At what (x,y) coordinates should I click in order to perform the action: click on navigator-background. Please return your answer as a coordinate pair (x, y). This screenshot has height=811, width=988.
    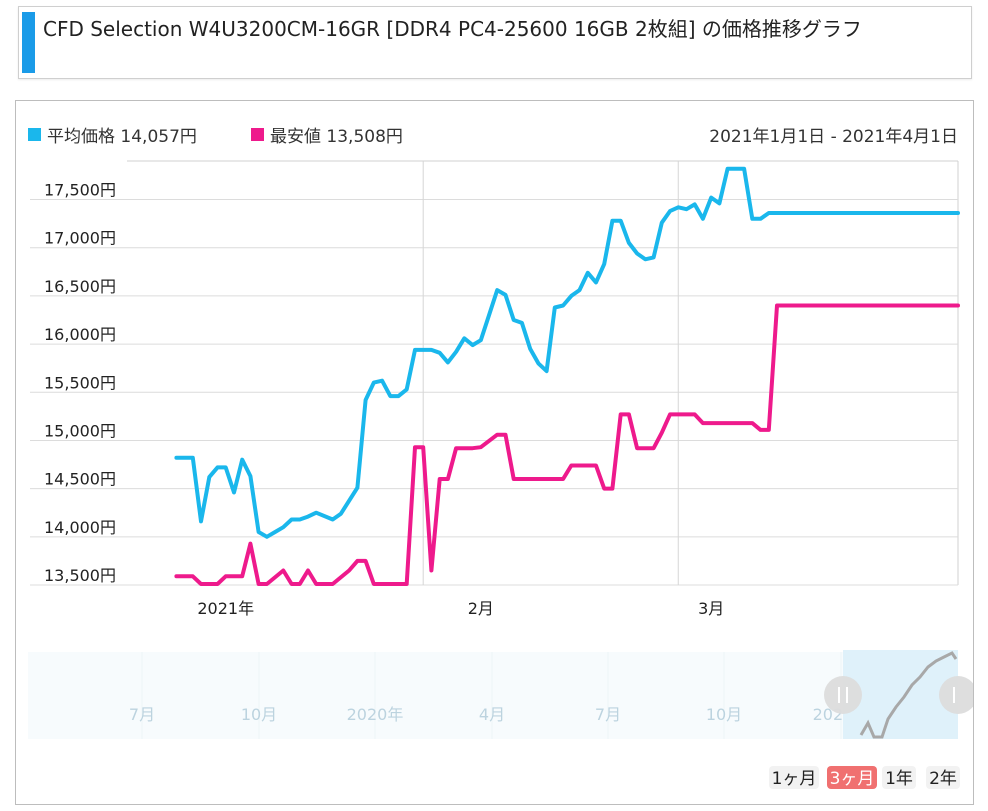
    Looking at the image, I should click on (493, 695).